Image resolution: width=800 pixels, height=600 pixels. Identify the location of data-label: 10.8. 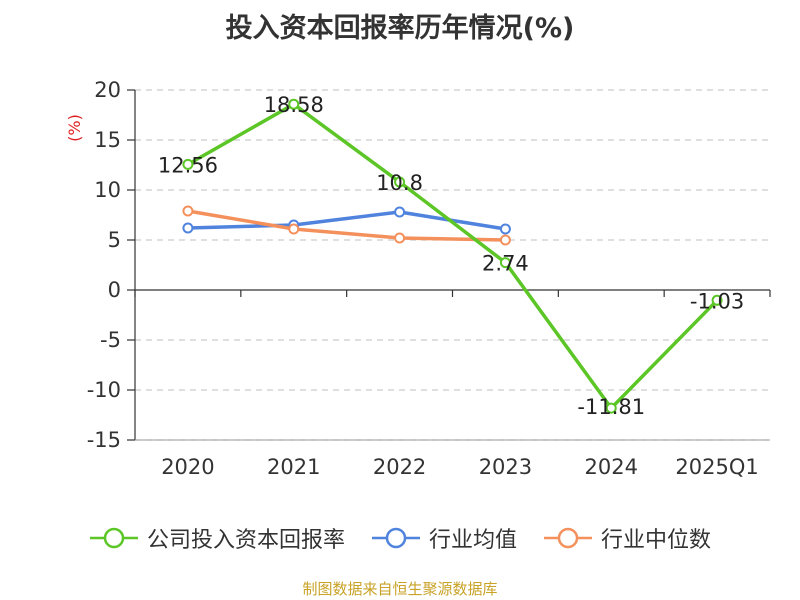
(399, 183).